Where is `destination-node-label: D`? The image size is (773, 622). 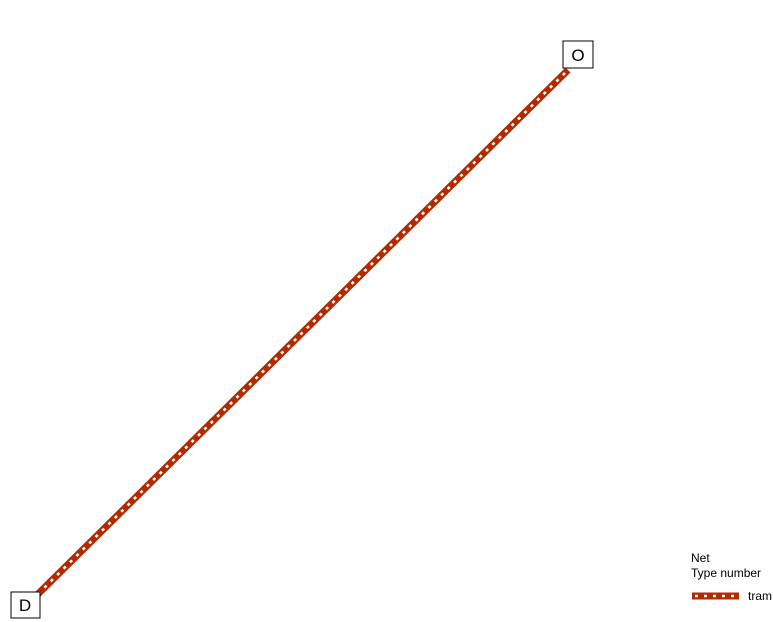
destination-node-label: D is located at coordinates (25, 605).